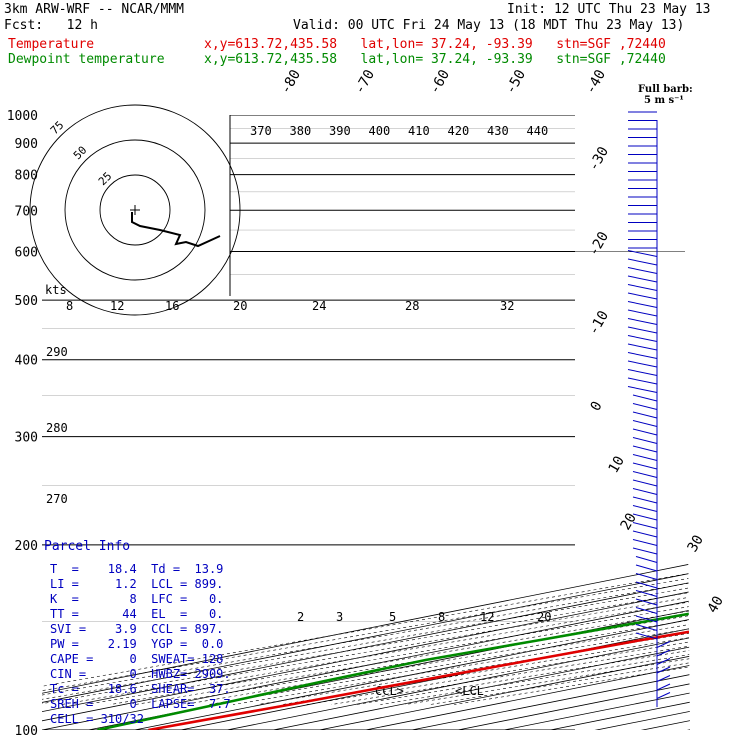 This screenshot has height=740, width=740. What do you see at coordinates (498, 131) in the screenshot?
I see `theta-label: 430` at bounding box center [498, 131].